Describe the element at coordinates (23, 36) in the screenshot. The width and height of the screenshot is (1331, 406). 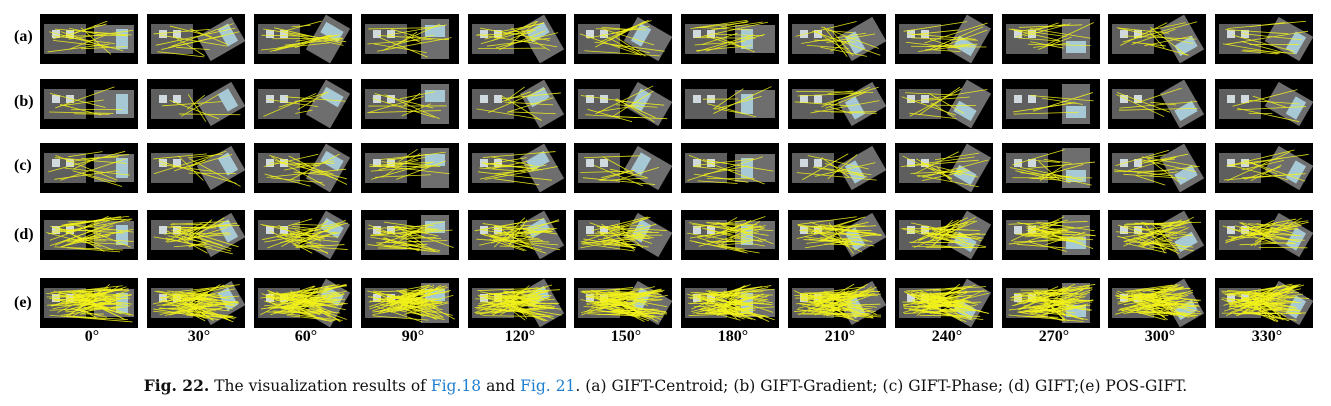
I see `row-label-a: (a)` at that location.